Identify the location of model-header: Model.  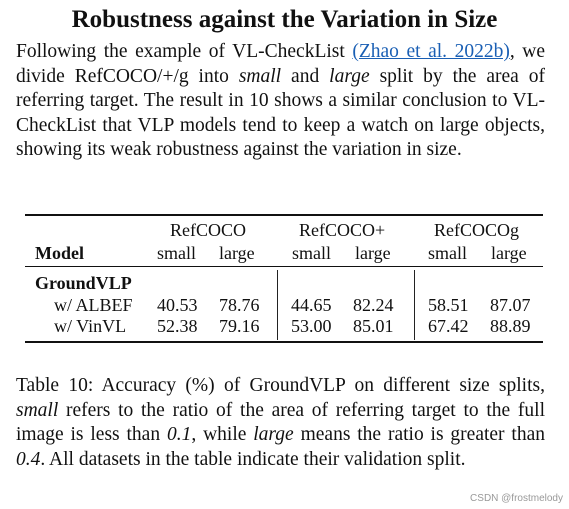
(59, 253).